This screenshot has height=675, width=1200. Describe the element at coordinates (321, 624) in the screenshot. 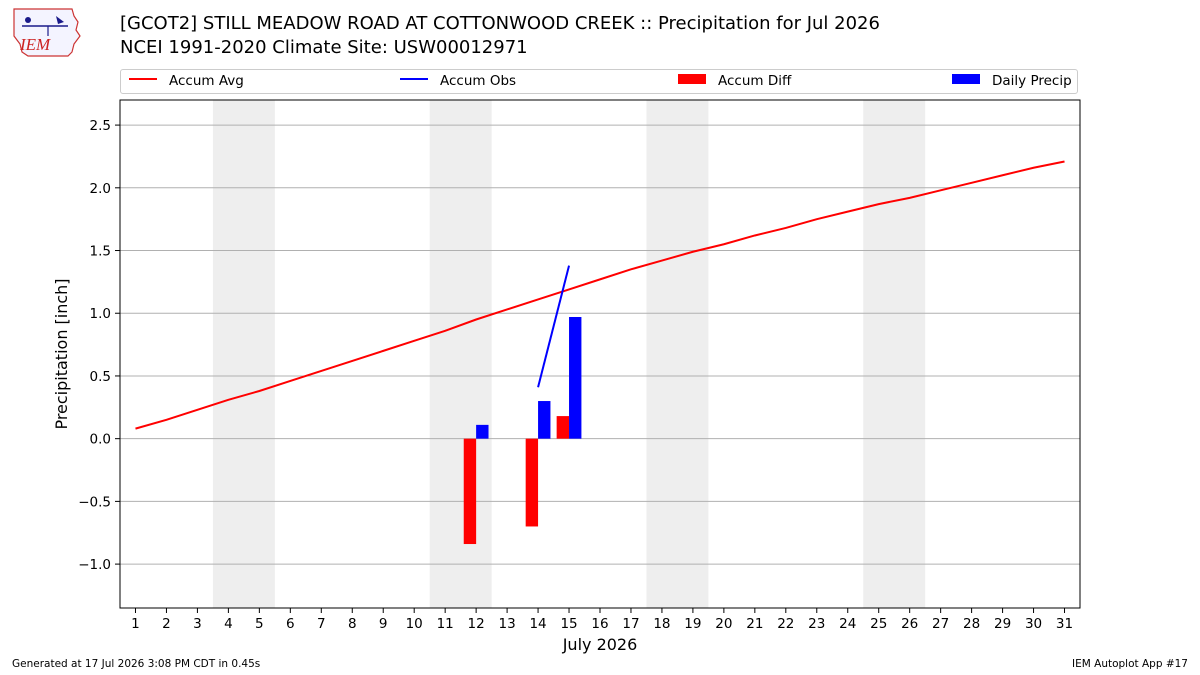

I see `x-tick-label: 7` at that location.